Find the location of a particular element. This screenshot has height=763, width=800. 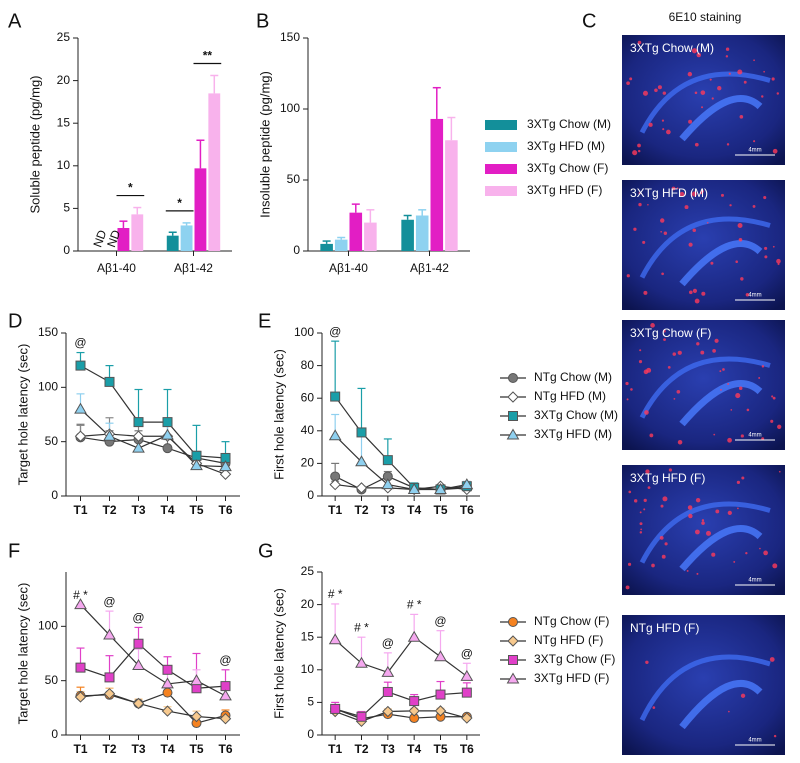

y-tick-label: 5 is located at coordinates (66, 208).